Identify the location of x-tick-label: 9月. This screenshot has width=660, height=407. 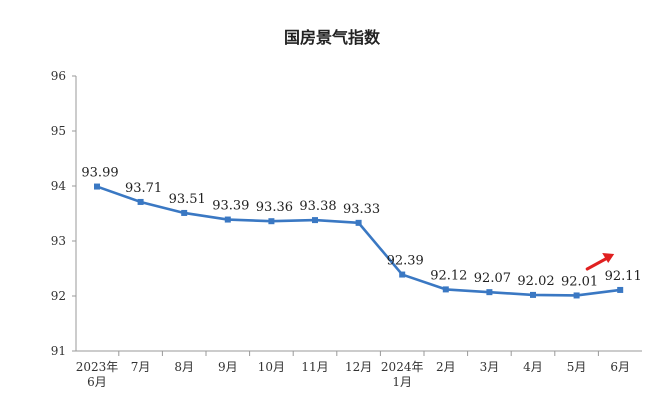
(228, 367).